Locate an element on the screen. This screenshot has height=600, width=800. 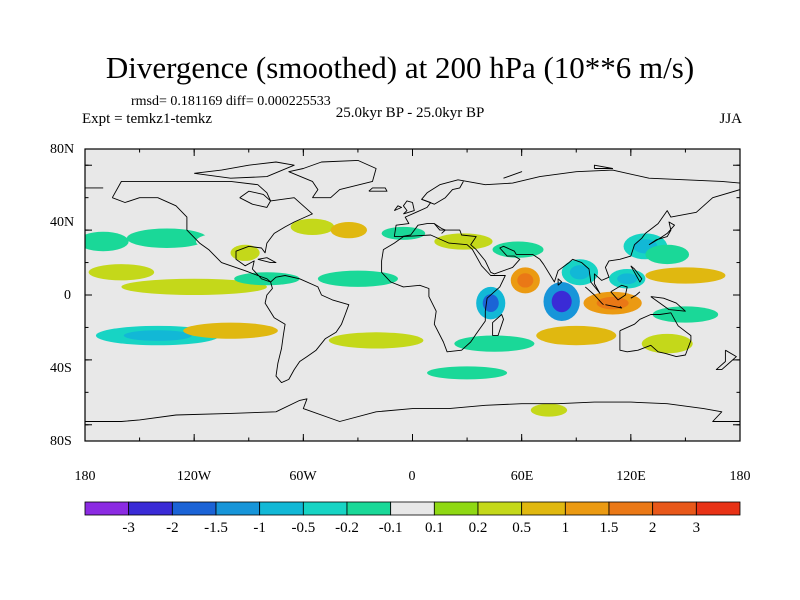
lon-tick-label: 60W is located at coordinates (303, 476).